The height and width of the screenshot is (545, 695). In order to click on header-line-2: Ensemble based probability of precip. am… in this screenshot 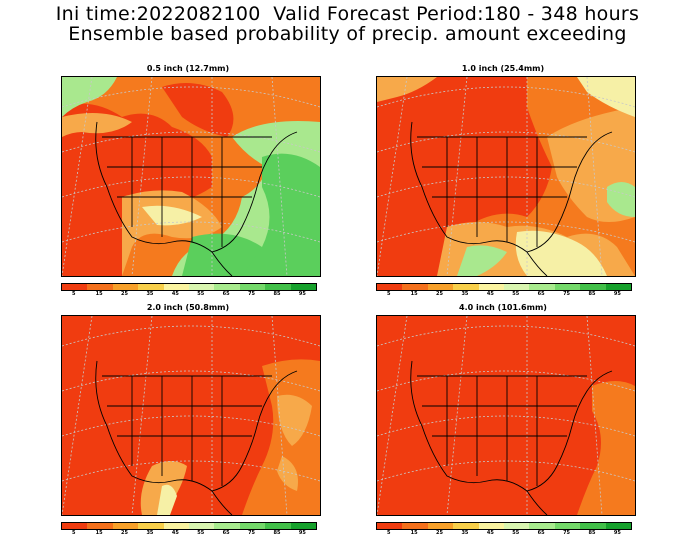, I will do `click(347, 34)`.